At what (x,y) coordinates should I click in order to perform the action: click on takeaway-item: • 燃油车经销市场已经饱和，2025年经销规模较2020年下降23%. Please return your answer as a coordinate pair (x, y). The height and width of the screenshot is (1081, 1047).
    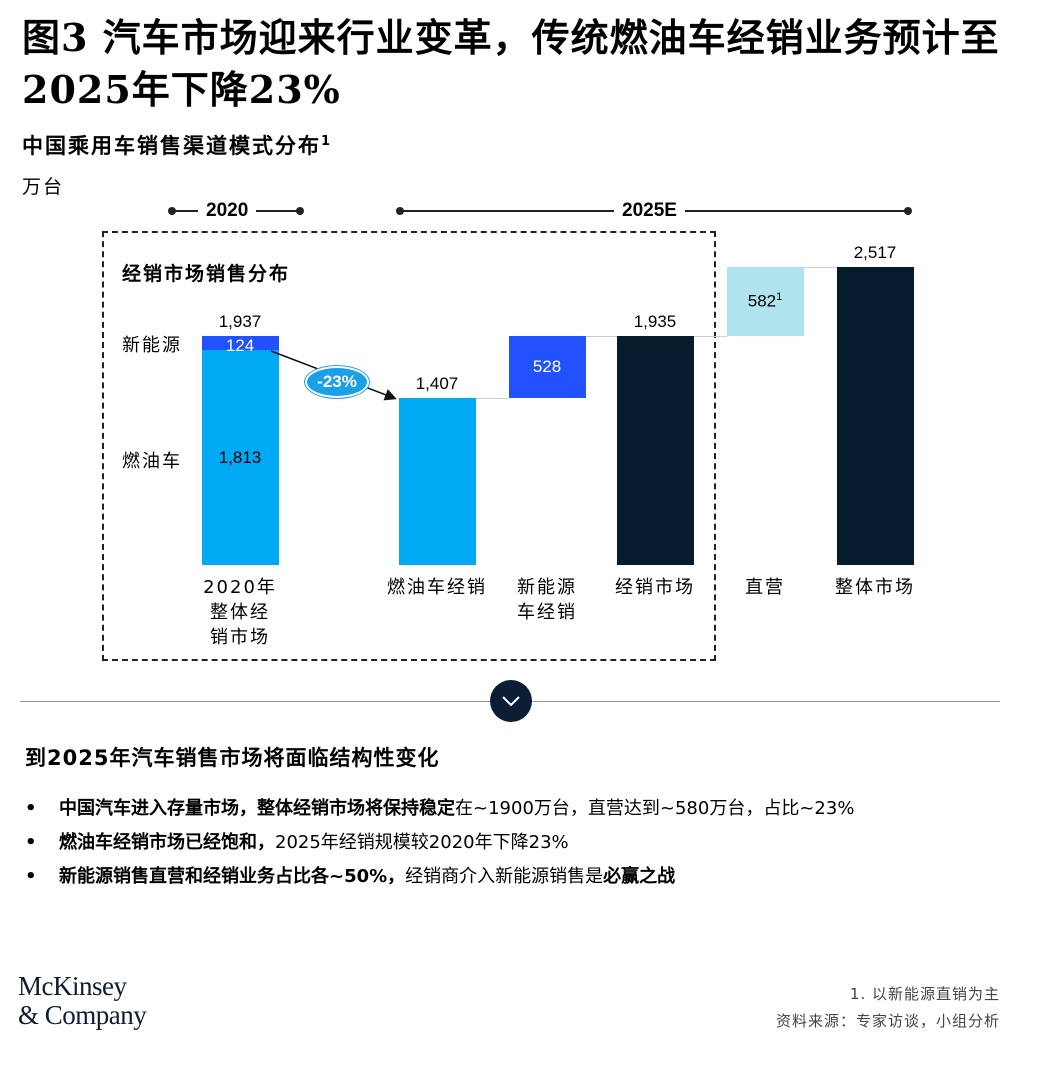
    Looking at the image, I should click on (515, 842).